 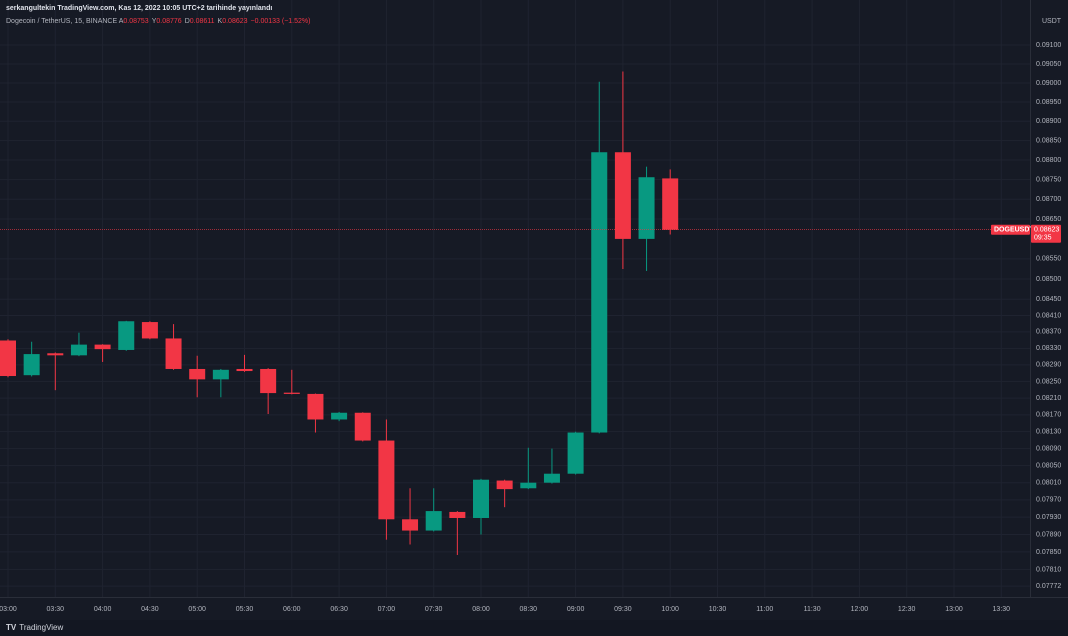 I want to click on ohlc-key: K, so click(x=220, y=21).